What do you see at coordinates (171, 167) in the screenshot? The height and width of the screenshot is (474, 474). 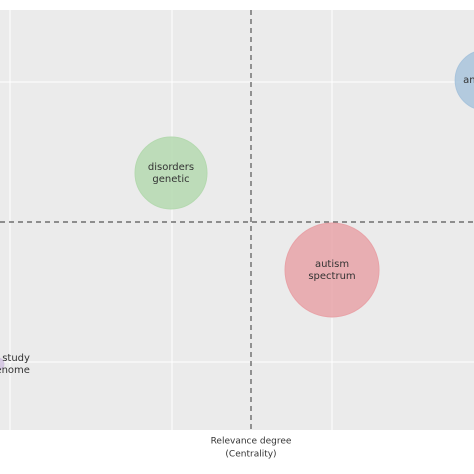 I see `bubble-label: disorders` at bounding box center [171, 167].